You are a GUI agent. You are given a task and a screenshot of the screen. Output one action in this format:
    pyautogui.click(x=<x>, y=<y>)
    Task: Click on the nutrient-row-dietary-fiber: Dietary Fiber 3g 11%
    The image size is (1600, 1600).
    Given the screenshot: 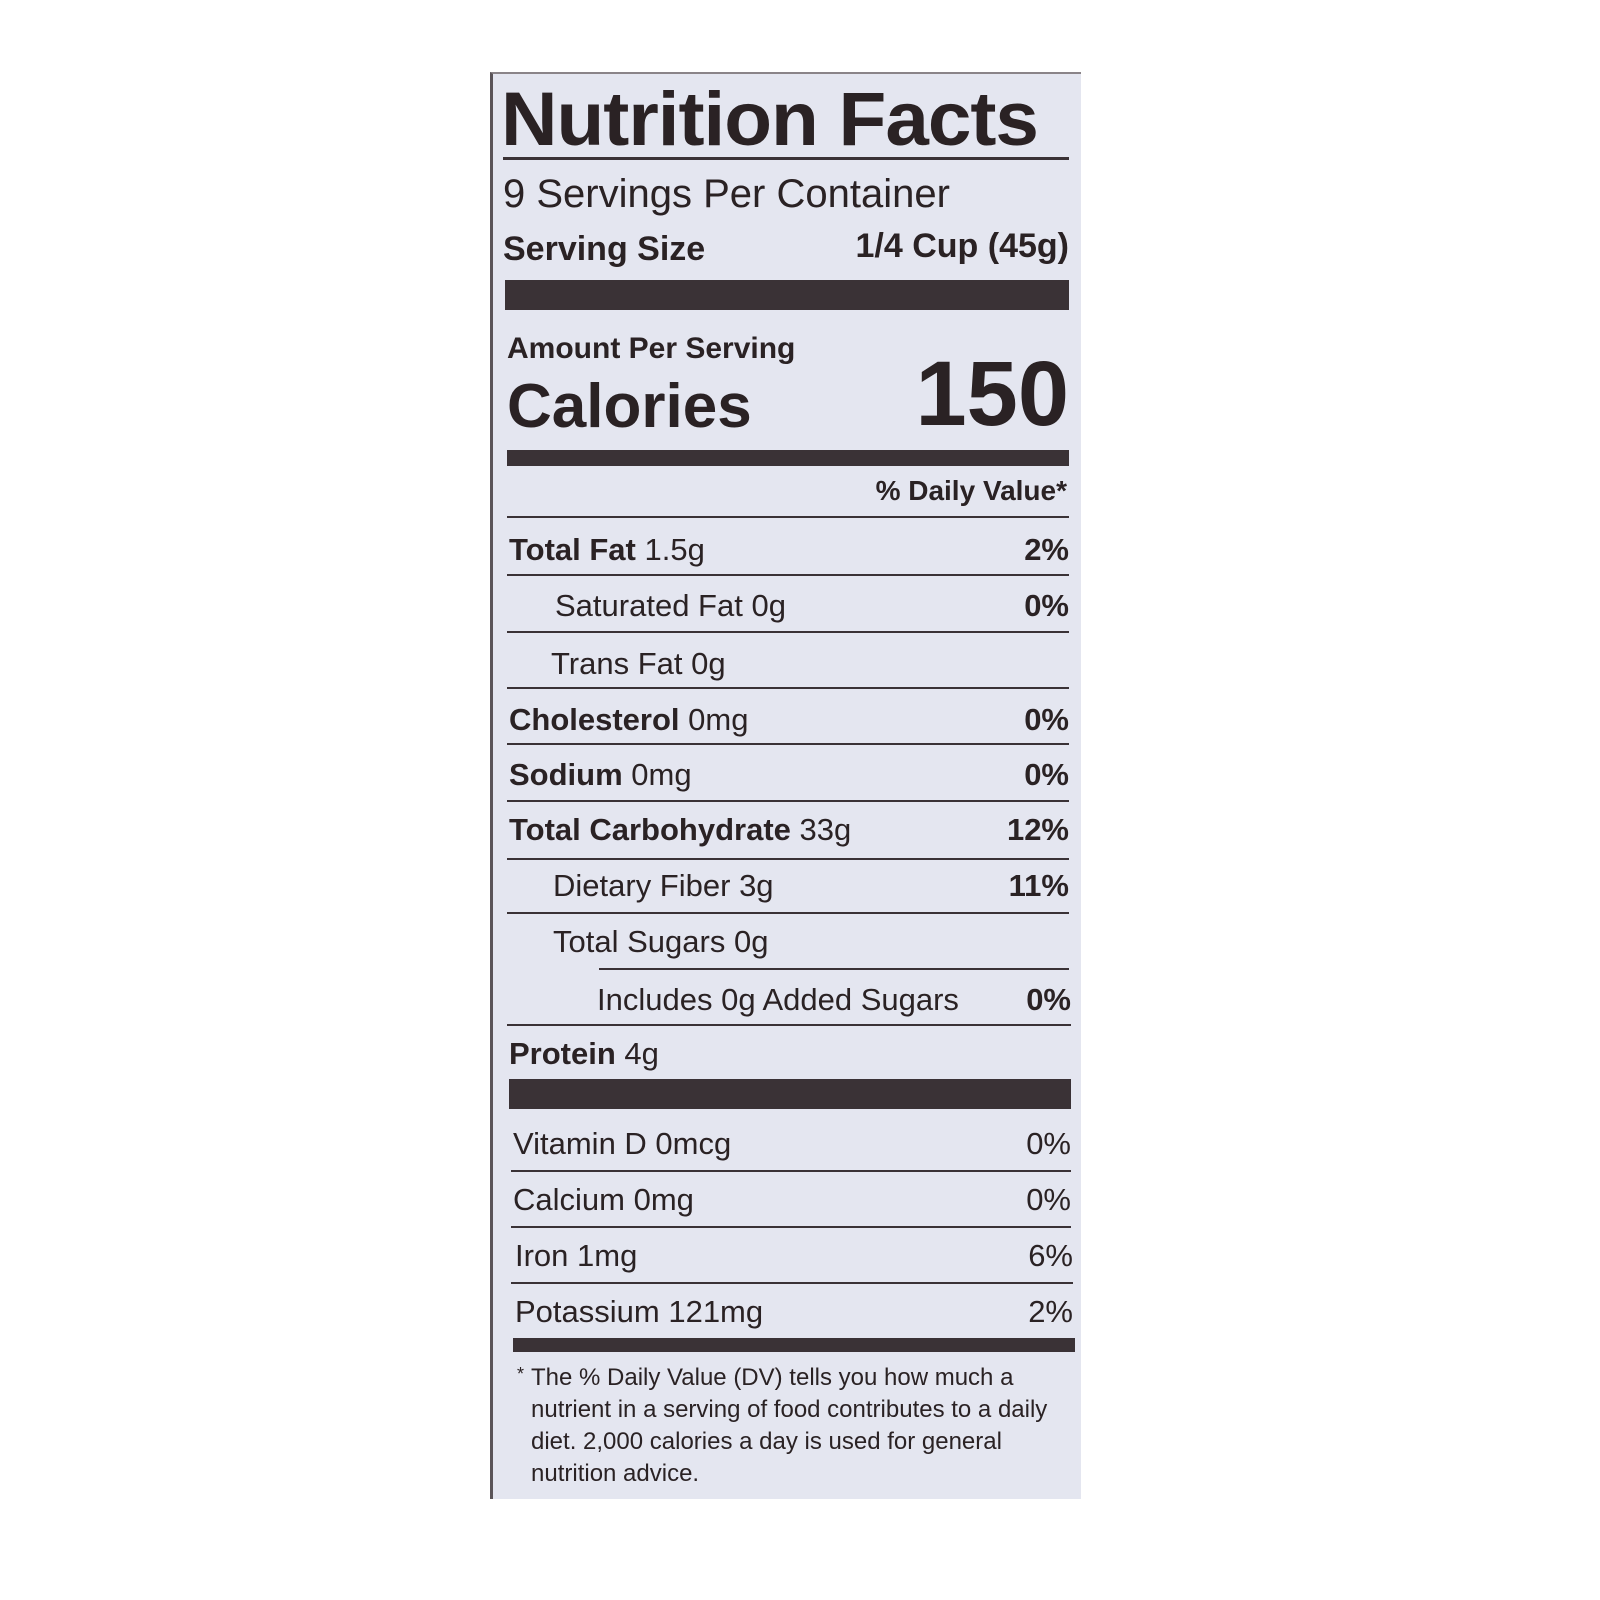 What is the action you would take?
    pyautogui.click(x=811, y=886)
    